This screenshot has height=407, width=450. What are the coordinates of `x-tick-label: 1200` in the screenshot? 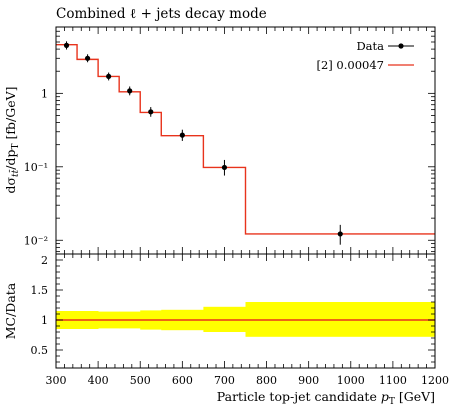 It's located at (435, 380).